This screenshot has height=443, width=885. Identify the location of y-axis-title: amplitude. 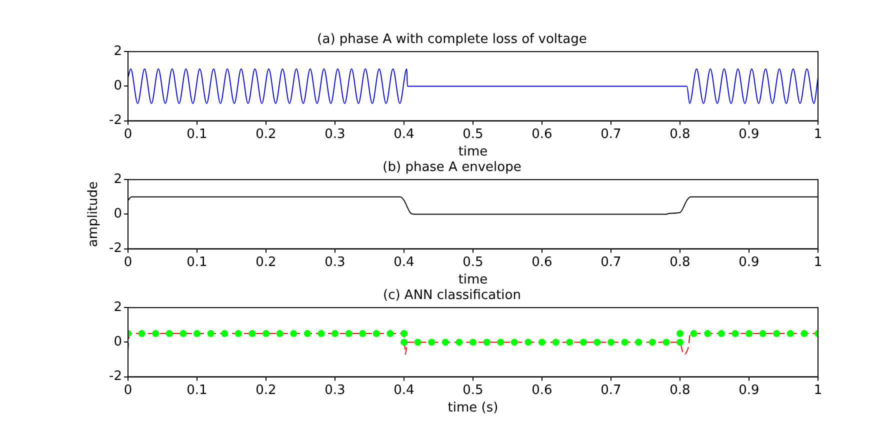
(94, 214).